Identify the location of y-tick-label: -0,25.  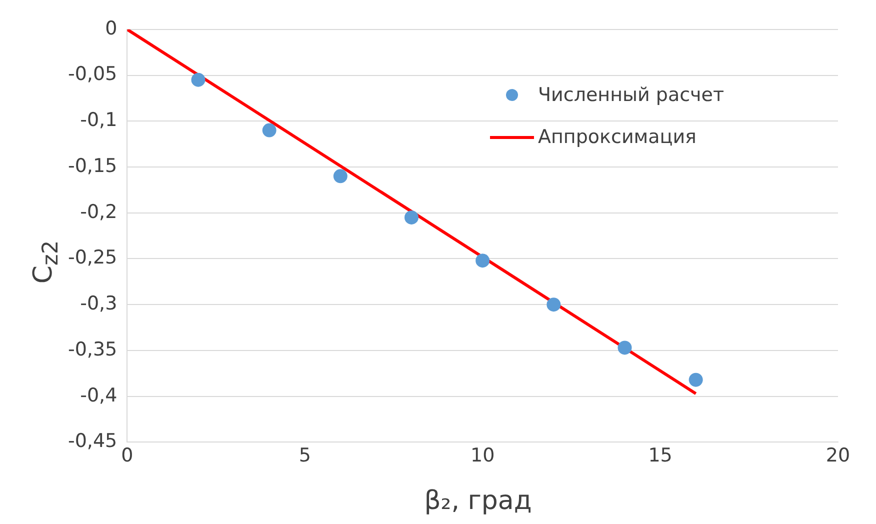
(93, 257).